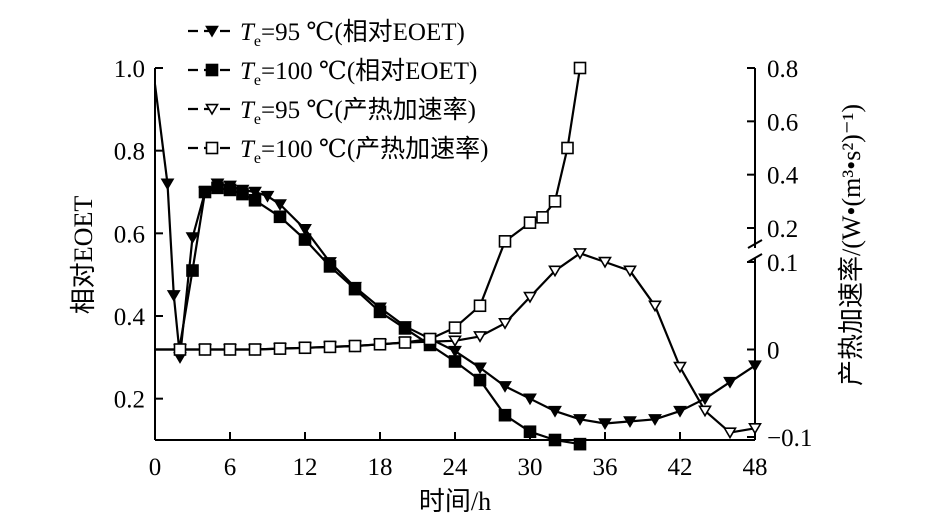 Image resolution: width=945 pixels, height=526 pixels. I want to click on y-tick-label-right: 0.2, so click(782, 229).